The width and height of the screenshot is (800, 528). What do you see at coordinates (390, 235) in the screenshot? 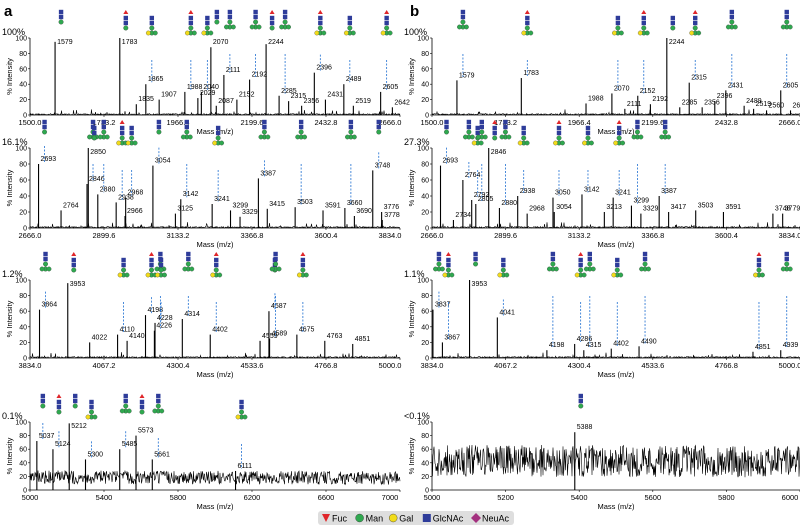
I see `x-tick-label: 3834.0` at bounding box center [390, 235].